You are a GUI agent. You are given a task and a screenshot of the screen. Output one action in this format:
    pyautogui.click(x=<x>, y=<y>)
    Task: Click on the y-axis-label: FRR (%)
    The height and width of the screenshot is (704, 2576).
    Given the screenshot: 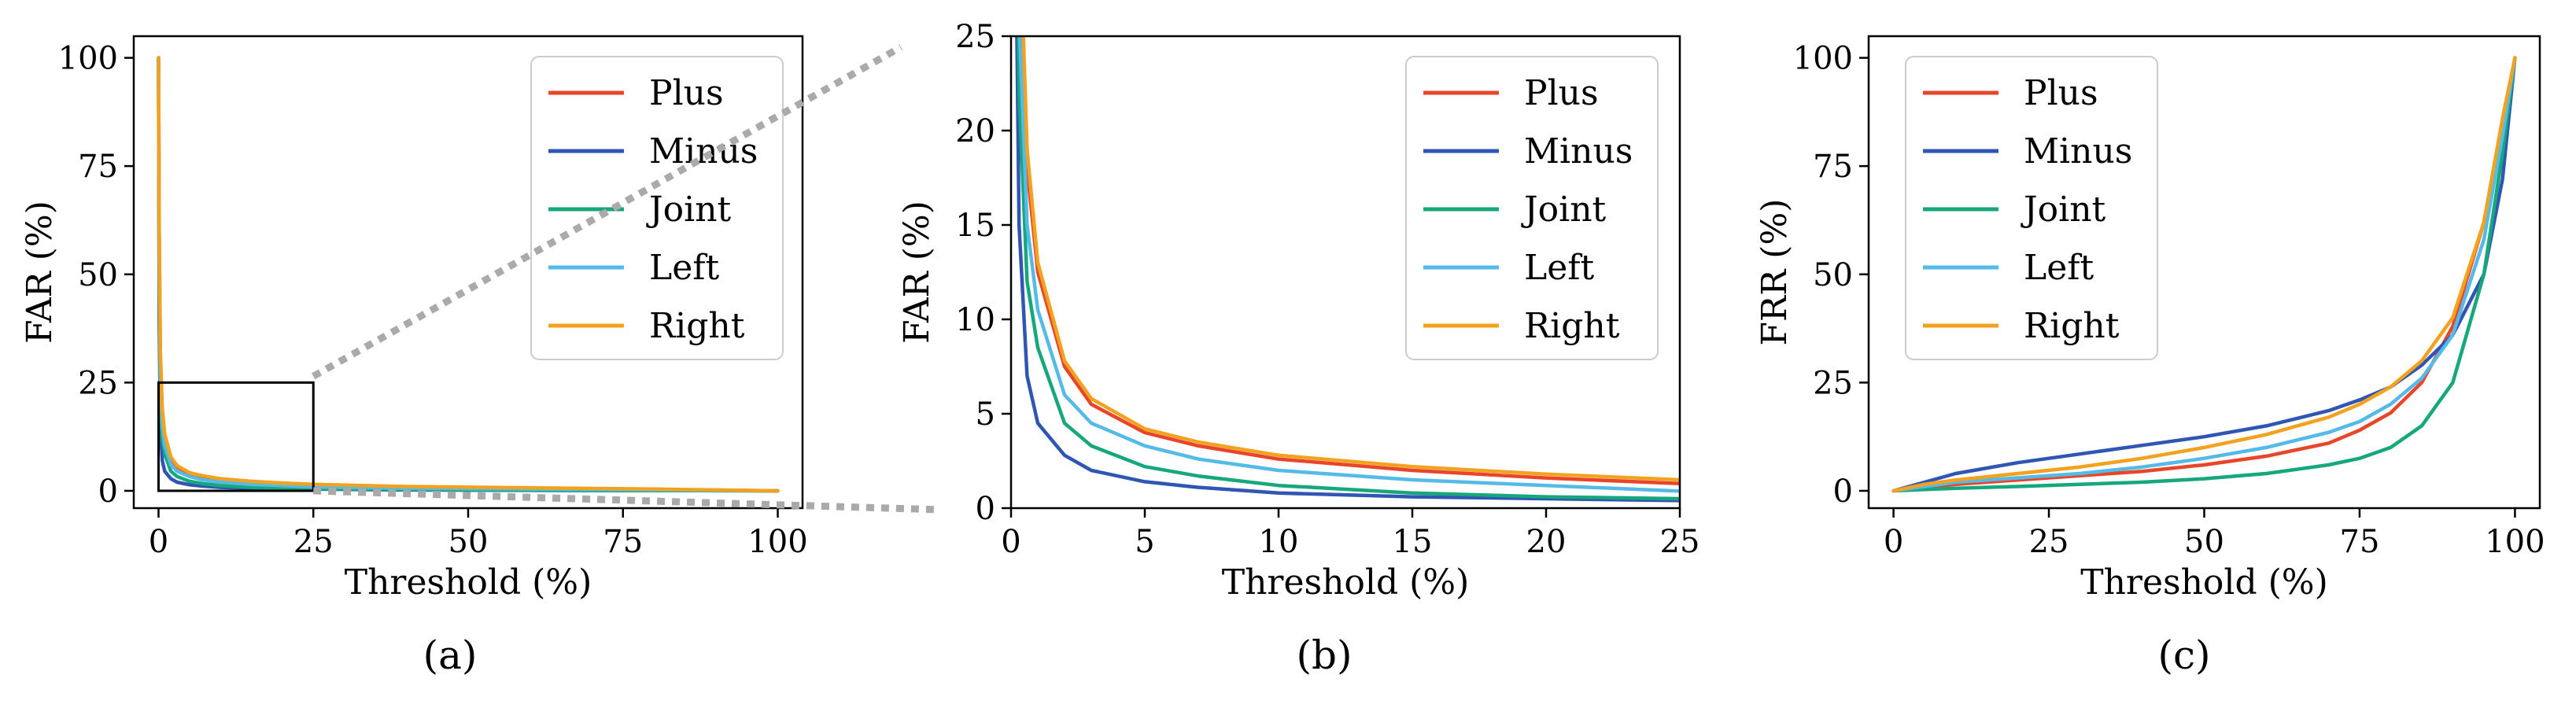 What is the action you would take?
    pyautogui.click(x=1775, y=272)
    